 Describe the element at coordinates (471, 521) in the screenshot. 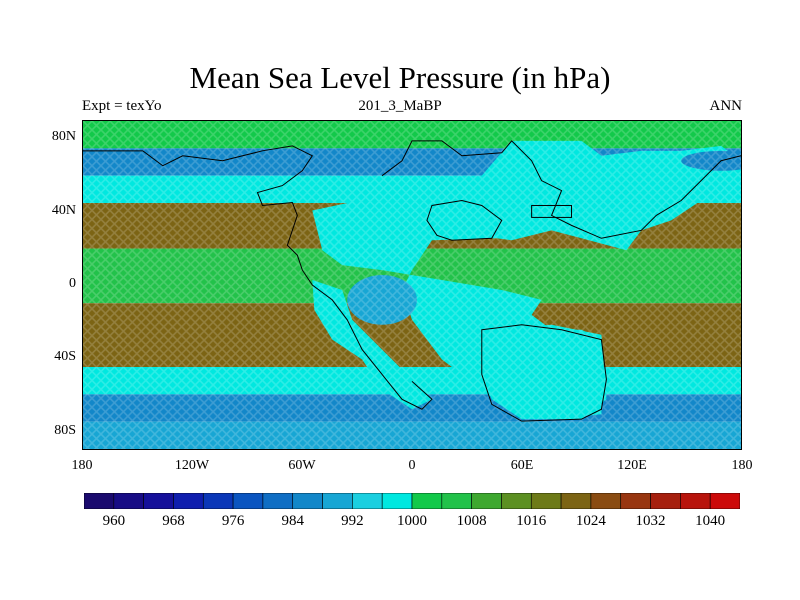

I see `colorbar-label: 1008` at that location.